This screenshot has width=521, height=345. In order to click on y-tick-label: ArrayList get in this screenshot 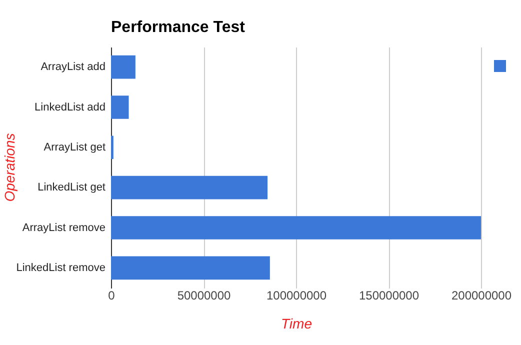, I will do `click(75, 147)`.